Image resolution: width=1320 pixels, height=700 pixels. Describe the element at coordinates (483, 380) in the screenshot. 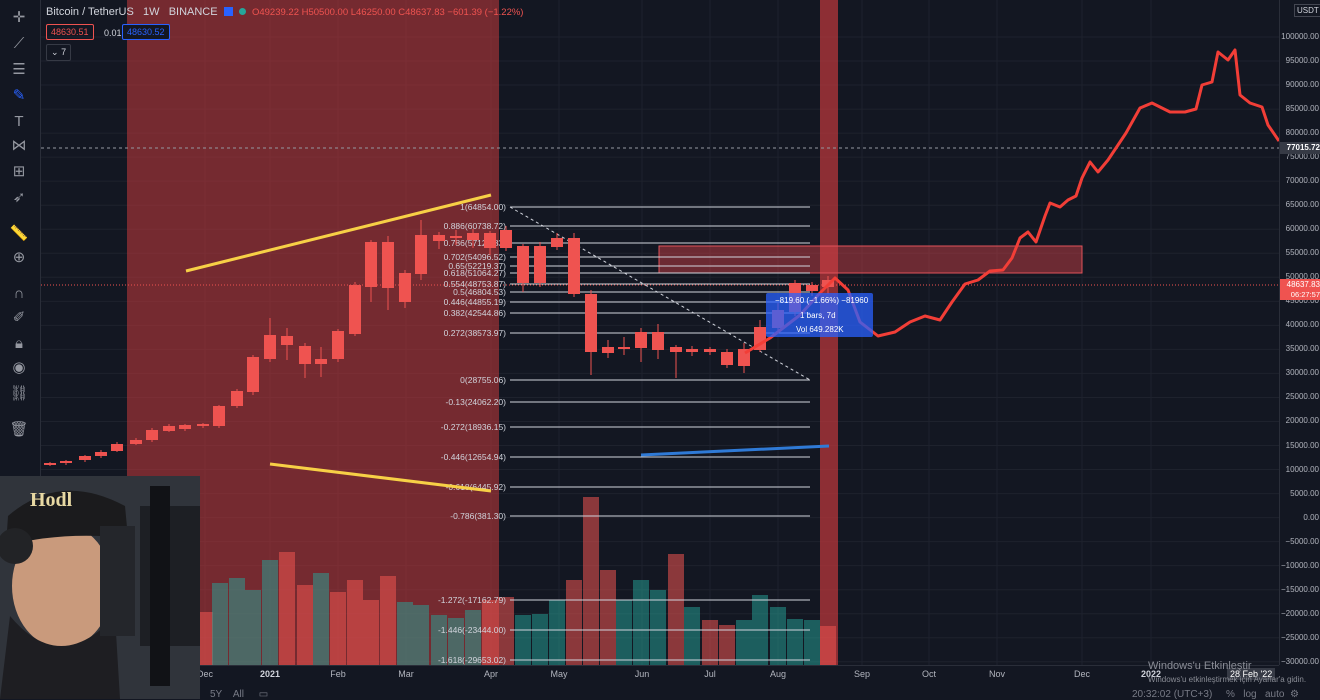

I see `fib-level-label: 0(28755.06)` at that location.